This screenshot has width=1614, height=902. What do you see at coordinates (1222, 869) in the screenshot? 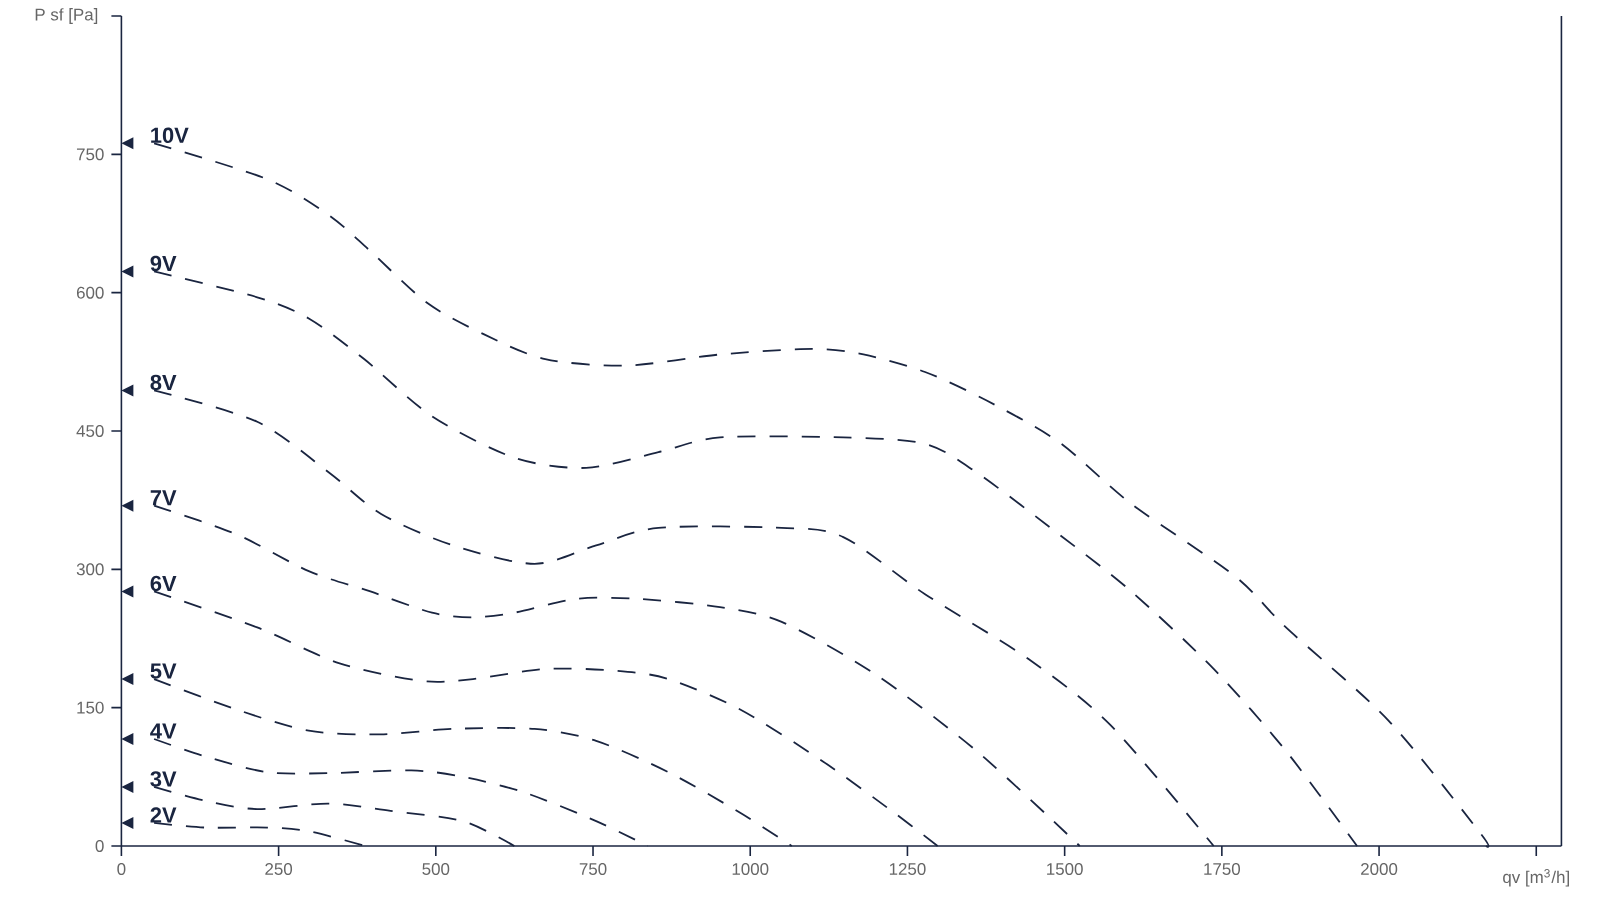
I see `x-tick-label: 1750` at bounding box center [1222, 869].